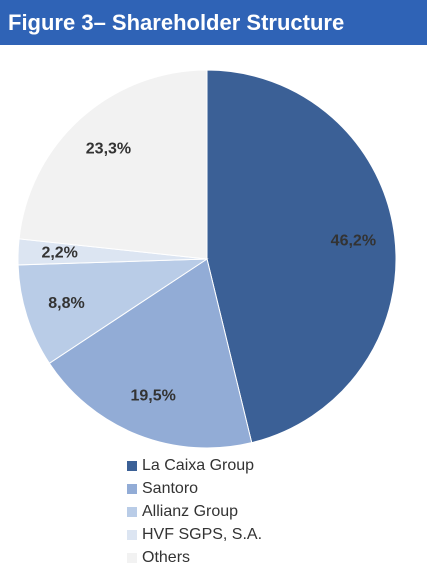 The height and width of the screenshot is (564, 427). Describe the element at coordinates (59, 253) in the screenshot. I see `data-label: 2,2%` at that location.